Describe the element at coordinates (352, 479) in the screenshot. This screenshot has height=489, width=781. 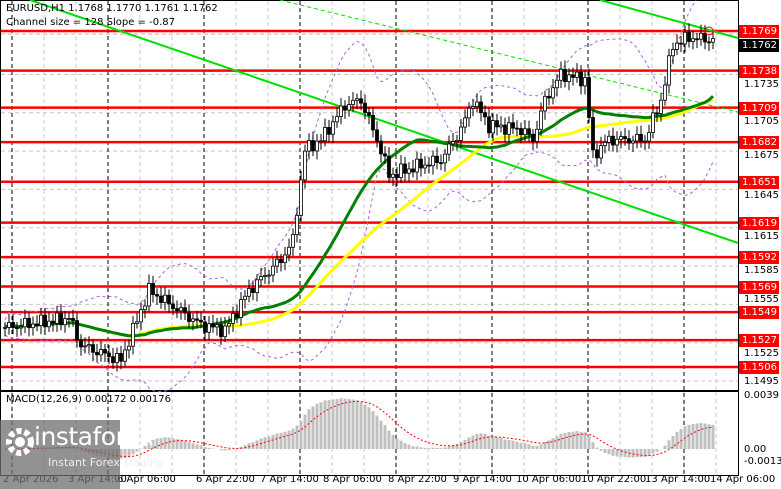
I see `time-label: 8 Apr 06:00` at that location.